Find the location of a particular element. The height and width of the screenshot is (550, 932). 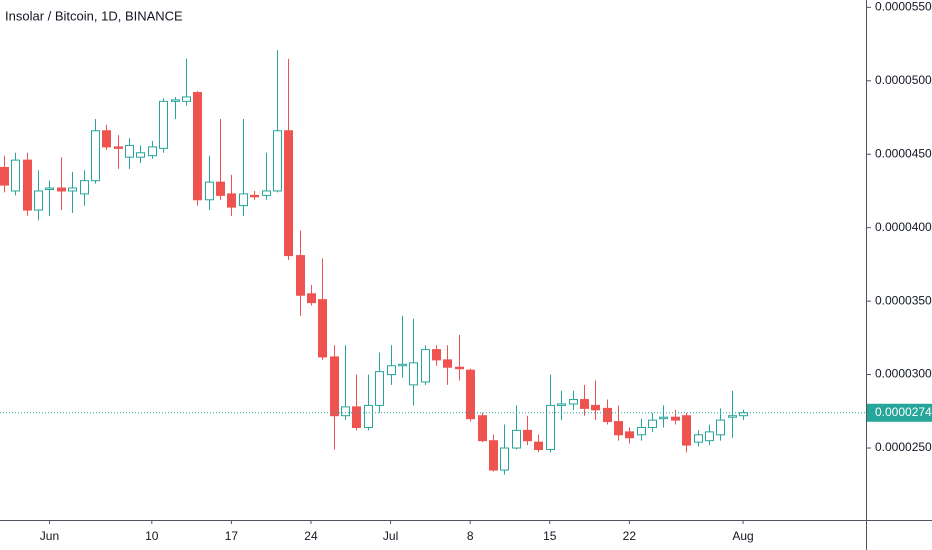

x-tick-label: Jul is located at coordinates (390, 536).